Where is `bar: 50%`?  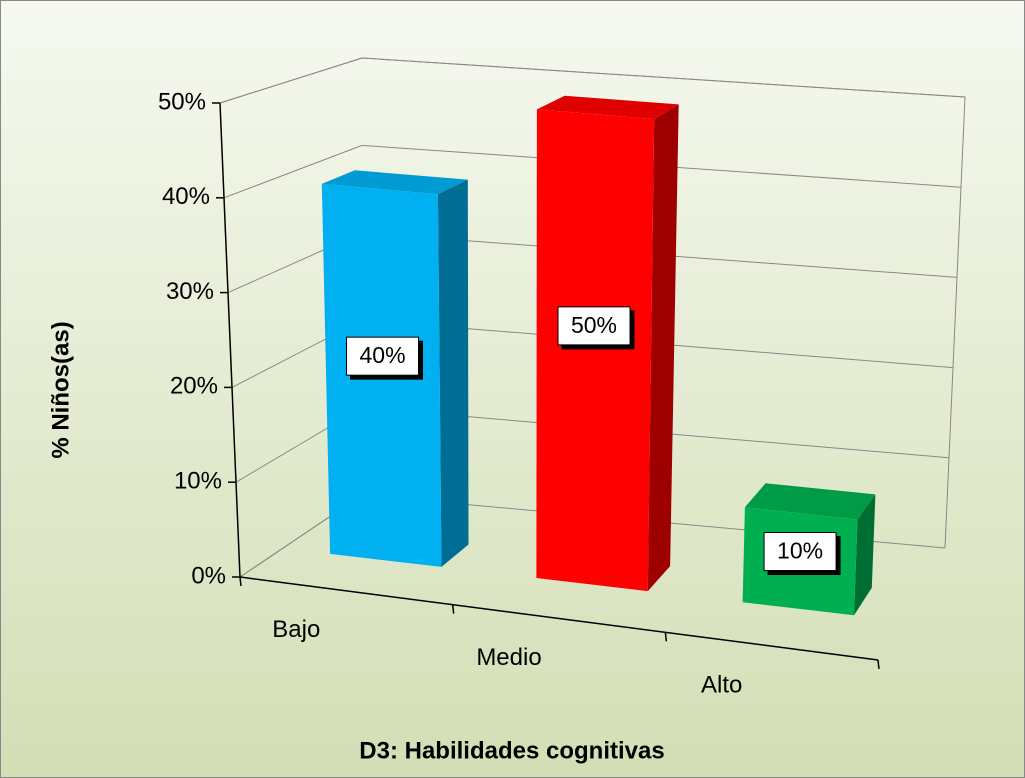
bar: 50% is located at coordinates (607, 343).